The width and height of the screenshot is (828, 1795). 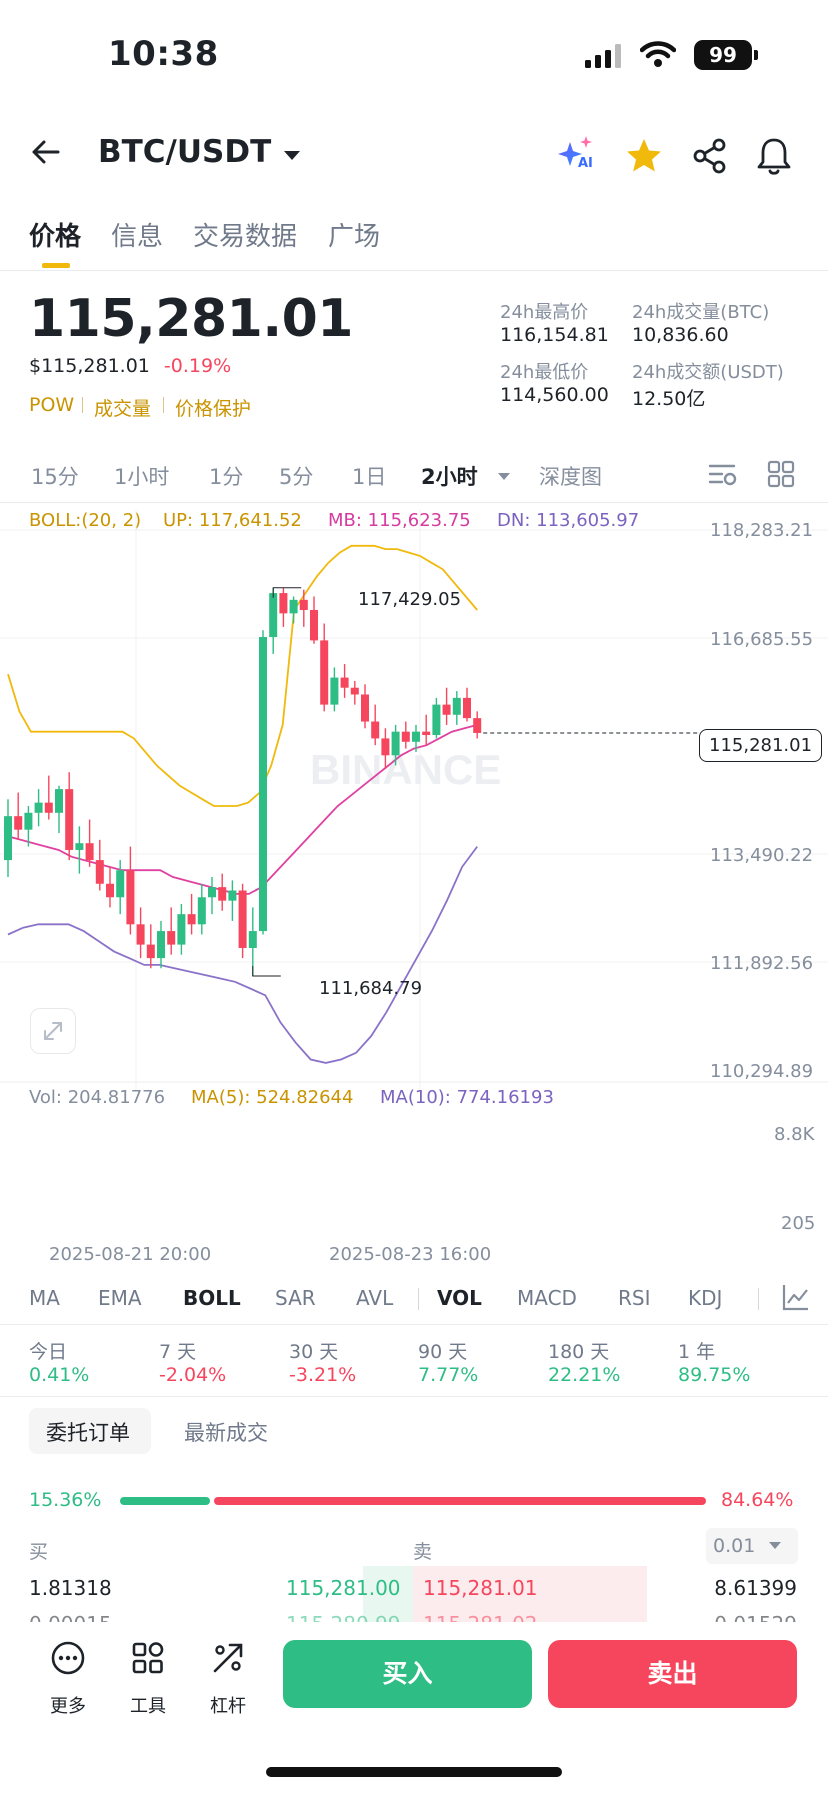 What do you see at coordinates (375, 1298) in the screenshot?
I see `indicator-avl: AVL` at bounding box center [375, 1298].